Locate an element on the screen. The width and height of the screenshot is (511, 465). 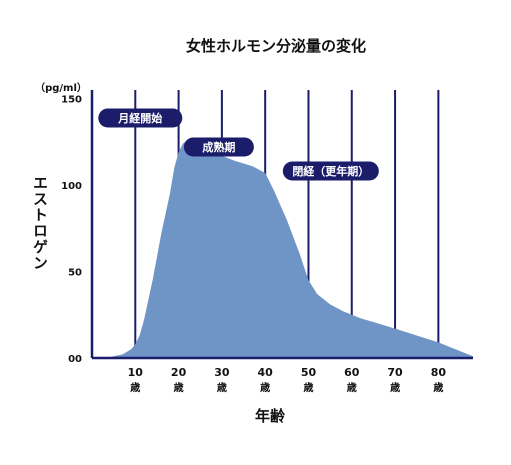
x-tick-label-70: 70 is located at coordinates (395, 372).